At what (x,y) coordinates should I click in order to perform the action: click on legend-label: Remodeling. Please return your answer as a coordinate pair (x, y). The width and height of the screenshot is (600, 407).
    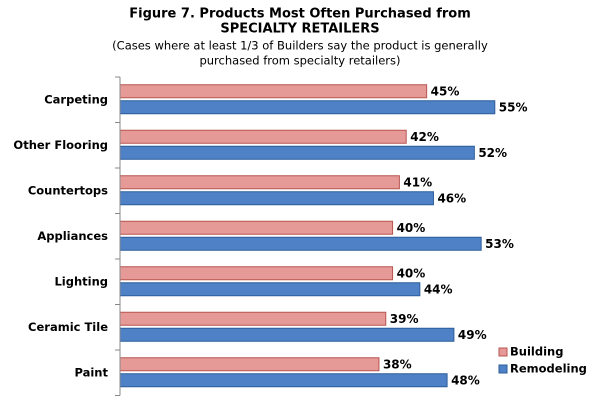
    Looking at the image, I should click on (548, 369).